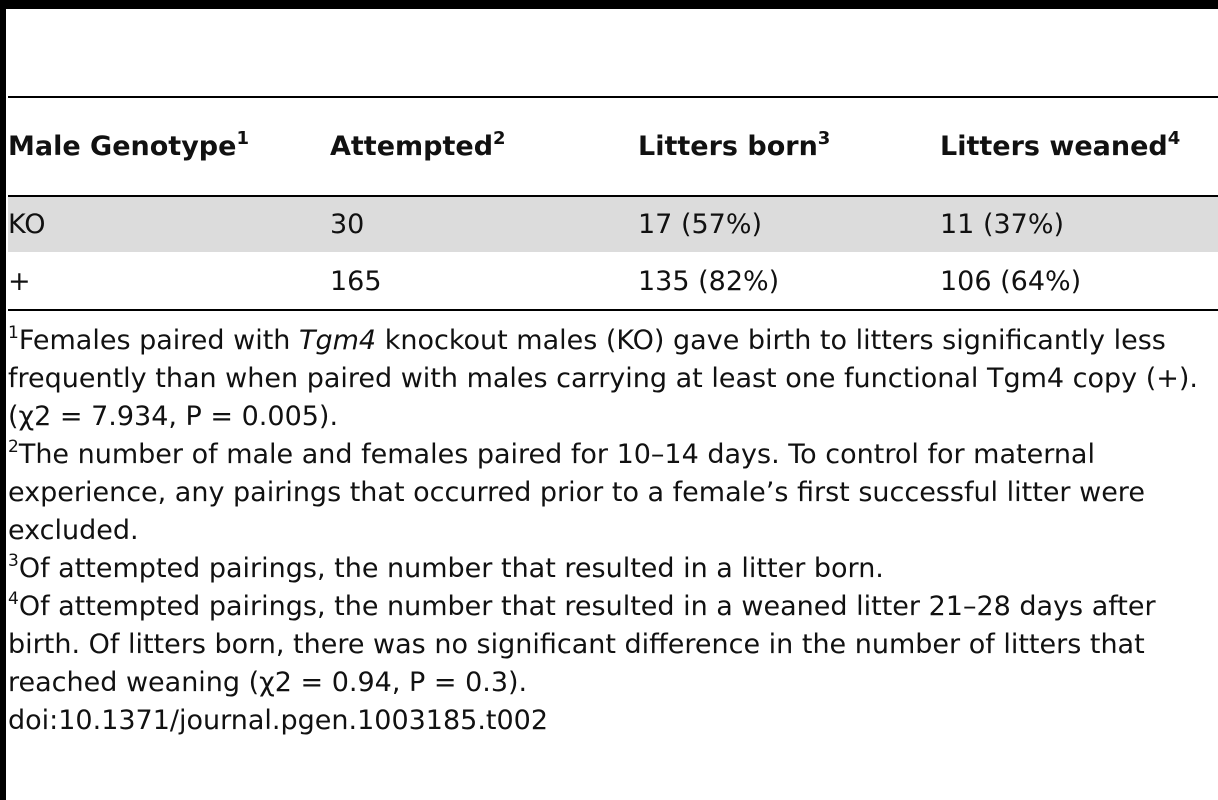 The height and width of the screenshot is (800, 1218). Describe the element at coordinates (122, 146) in the screenshot. I see `header-label: Male Genotype` at that location.